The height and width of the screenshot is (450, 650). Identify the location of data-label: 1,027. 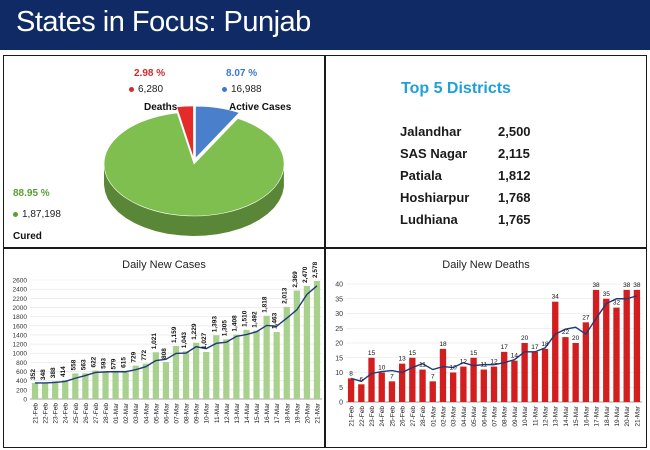
(204, 340).